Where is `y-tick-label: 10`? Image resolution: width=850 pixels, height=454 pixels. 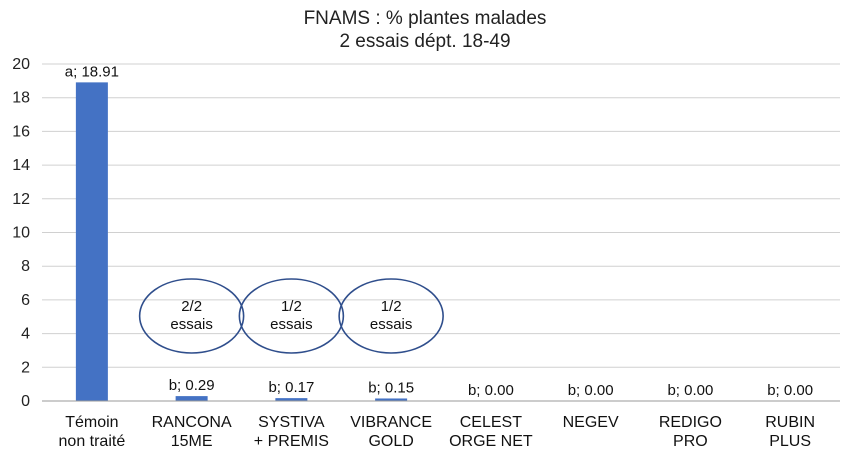 y-tick-label: 10 is located at coordinates (21, 233).